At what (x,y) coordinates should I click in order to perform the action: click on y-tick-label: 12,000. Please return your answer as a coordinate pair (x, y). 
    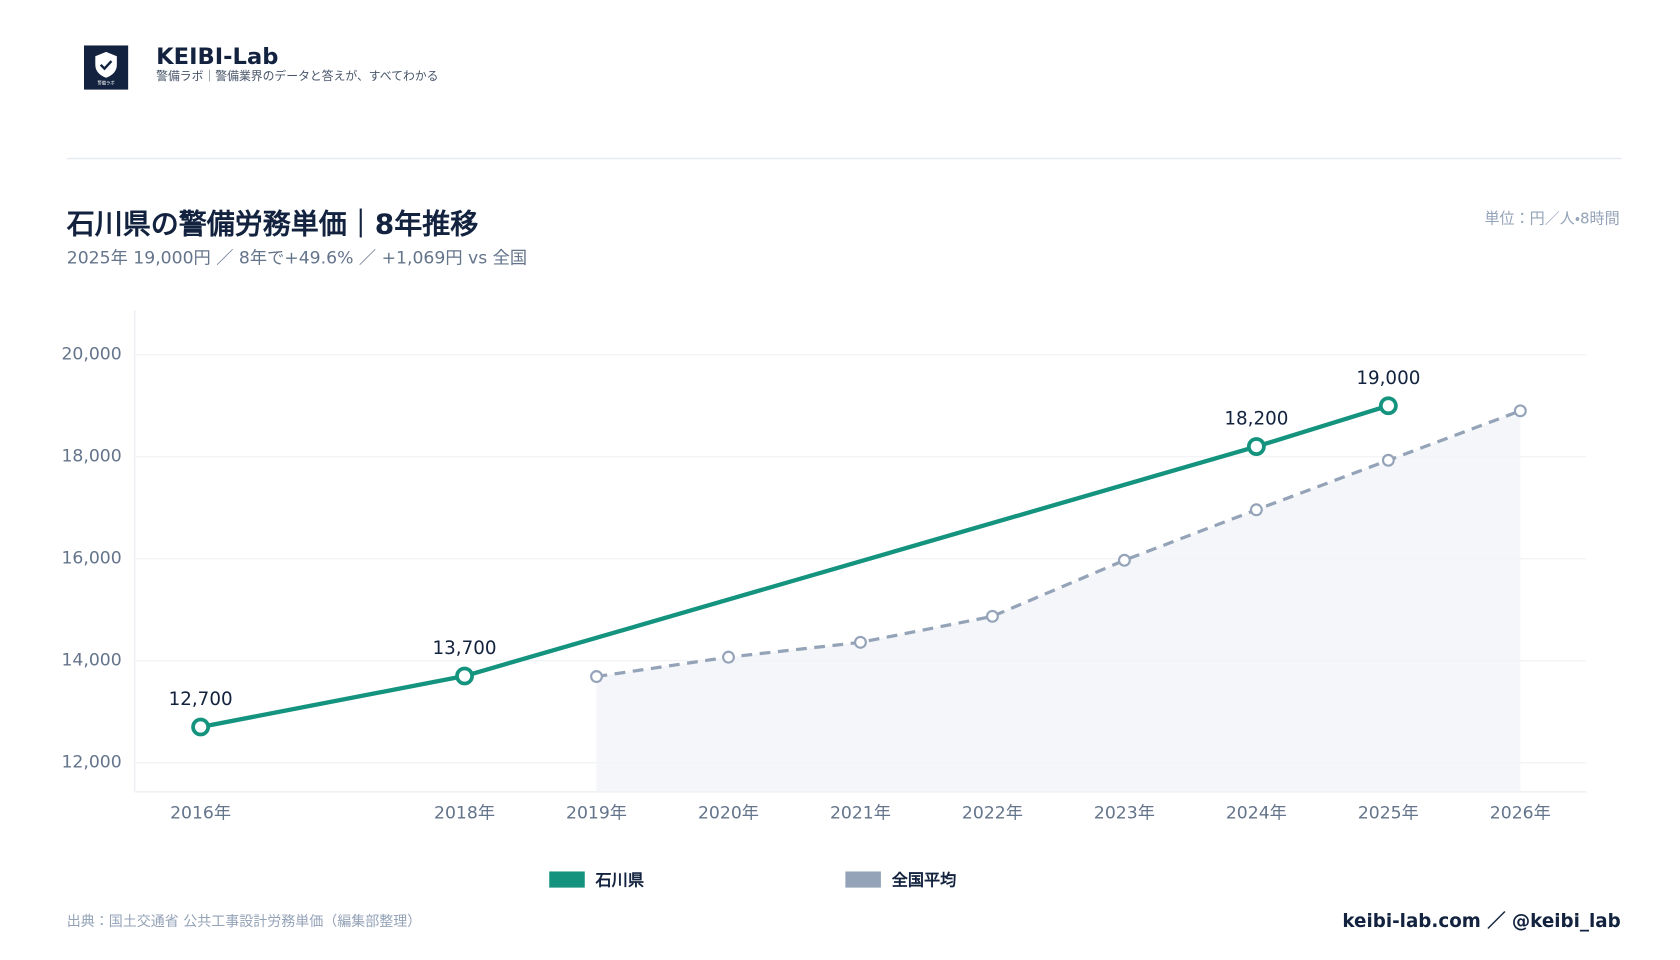
    Looking at the image, I should click on (91, 763).